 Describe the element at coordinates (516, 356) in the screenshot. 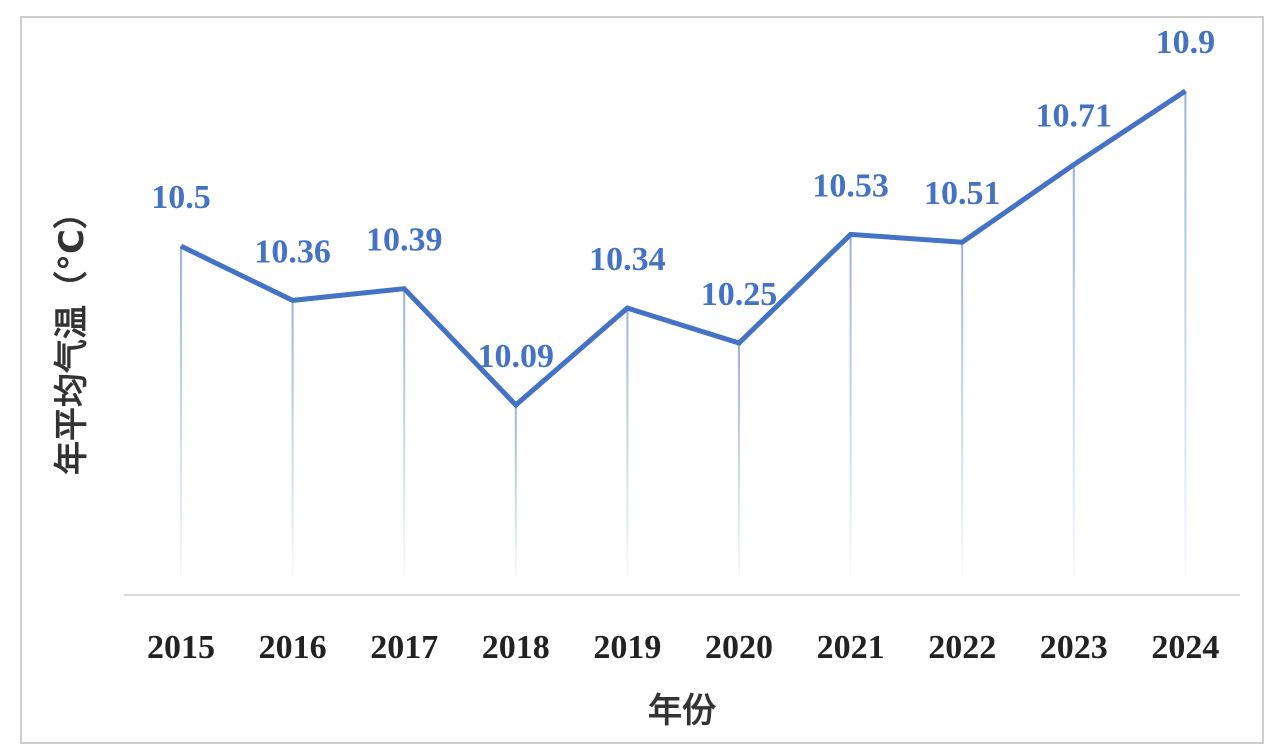

I see `data-label-2018: 10.09` at that location.